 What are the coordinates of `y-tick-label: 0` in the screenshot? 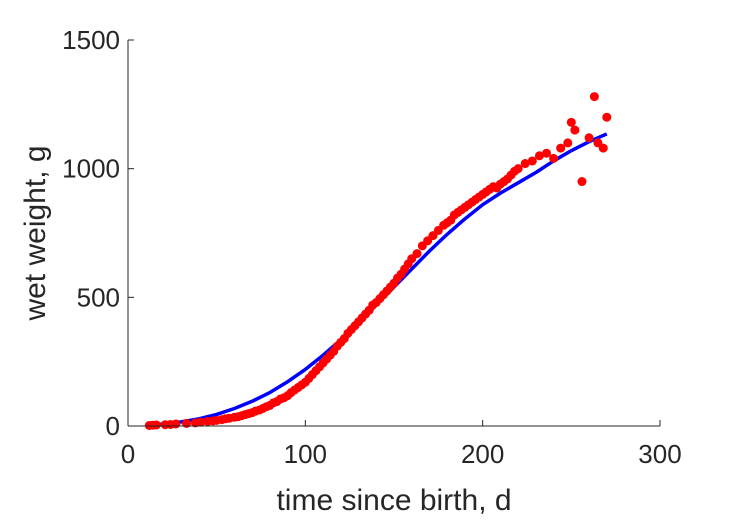 It's located at (113, 426).